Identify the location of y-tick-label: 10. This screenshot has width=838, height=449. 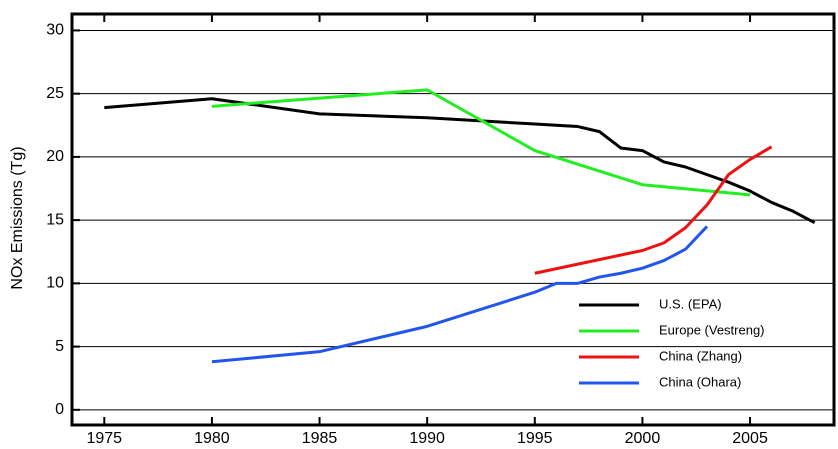
(55, 283).